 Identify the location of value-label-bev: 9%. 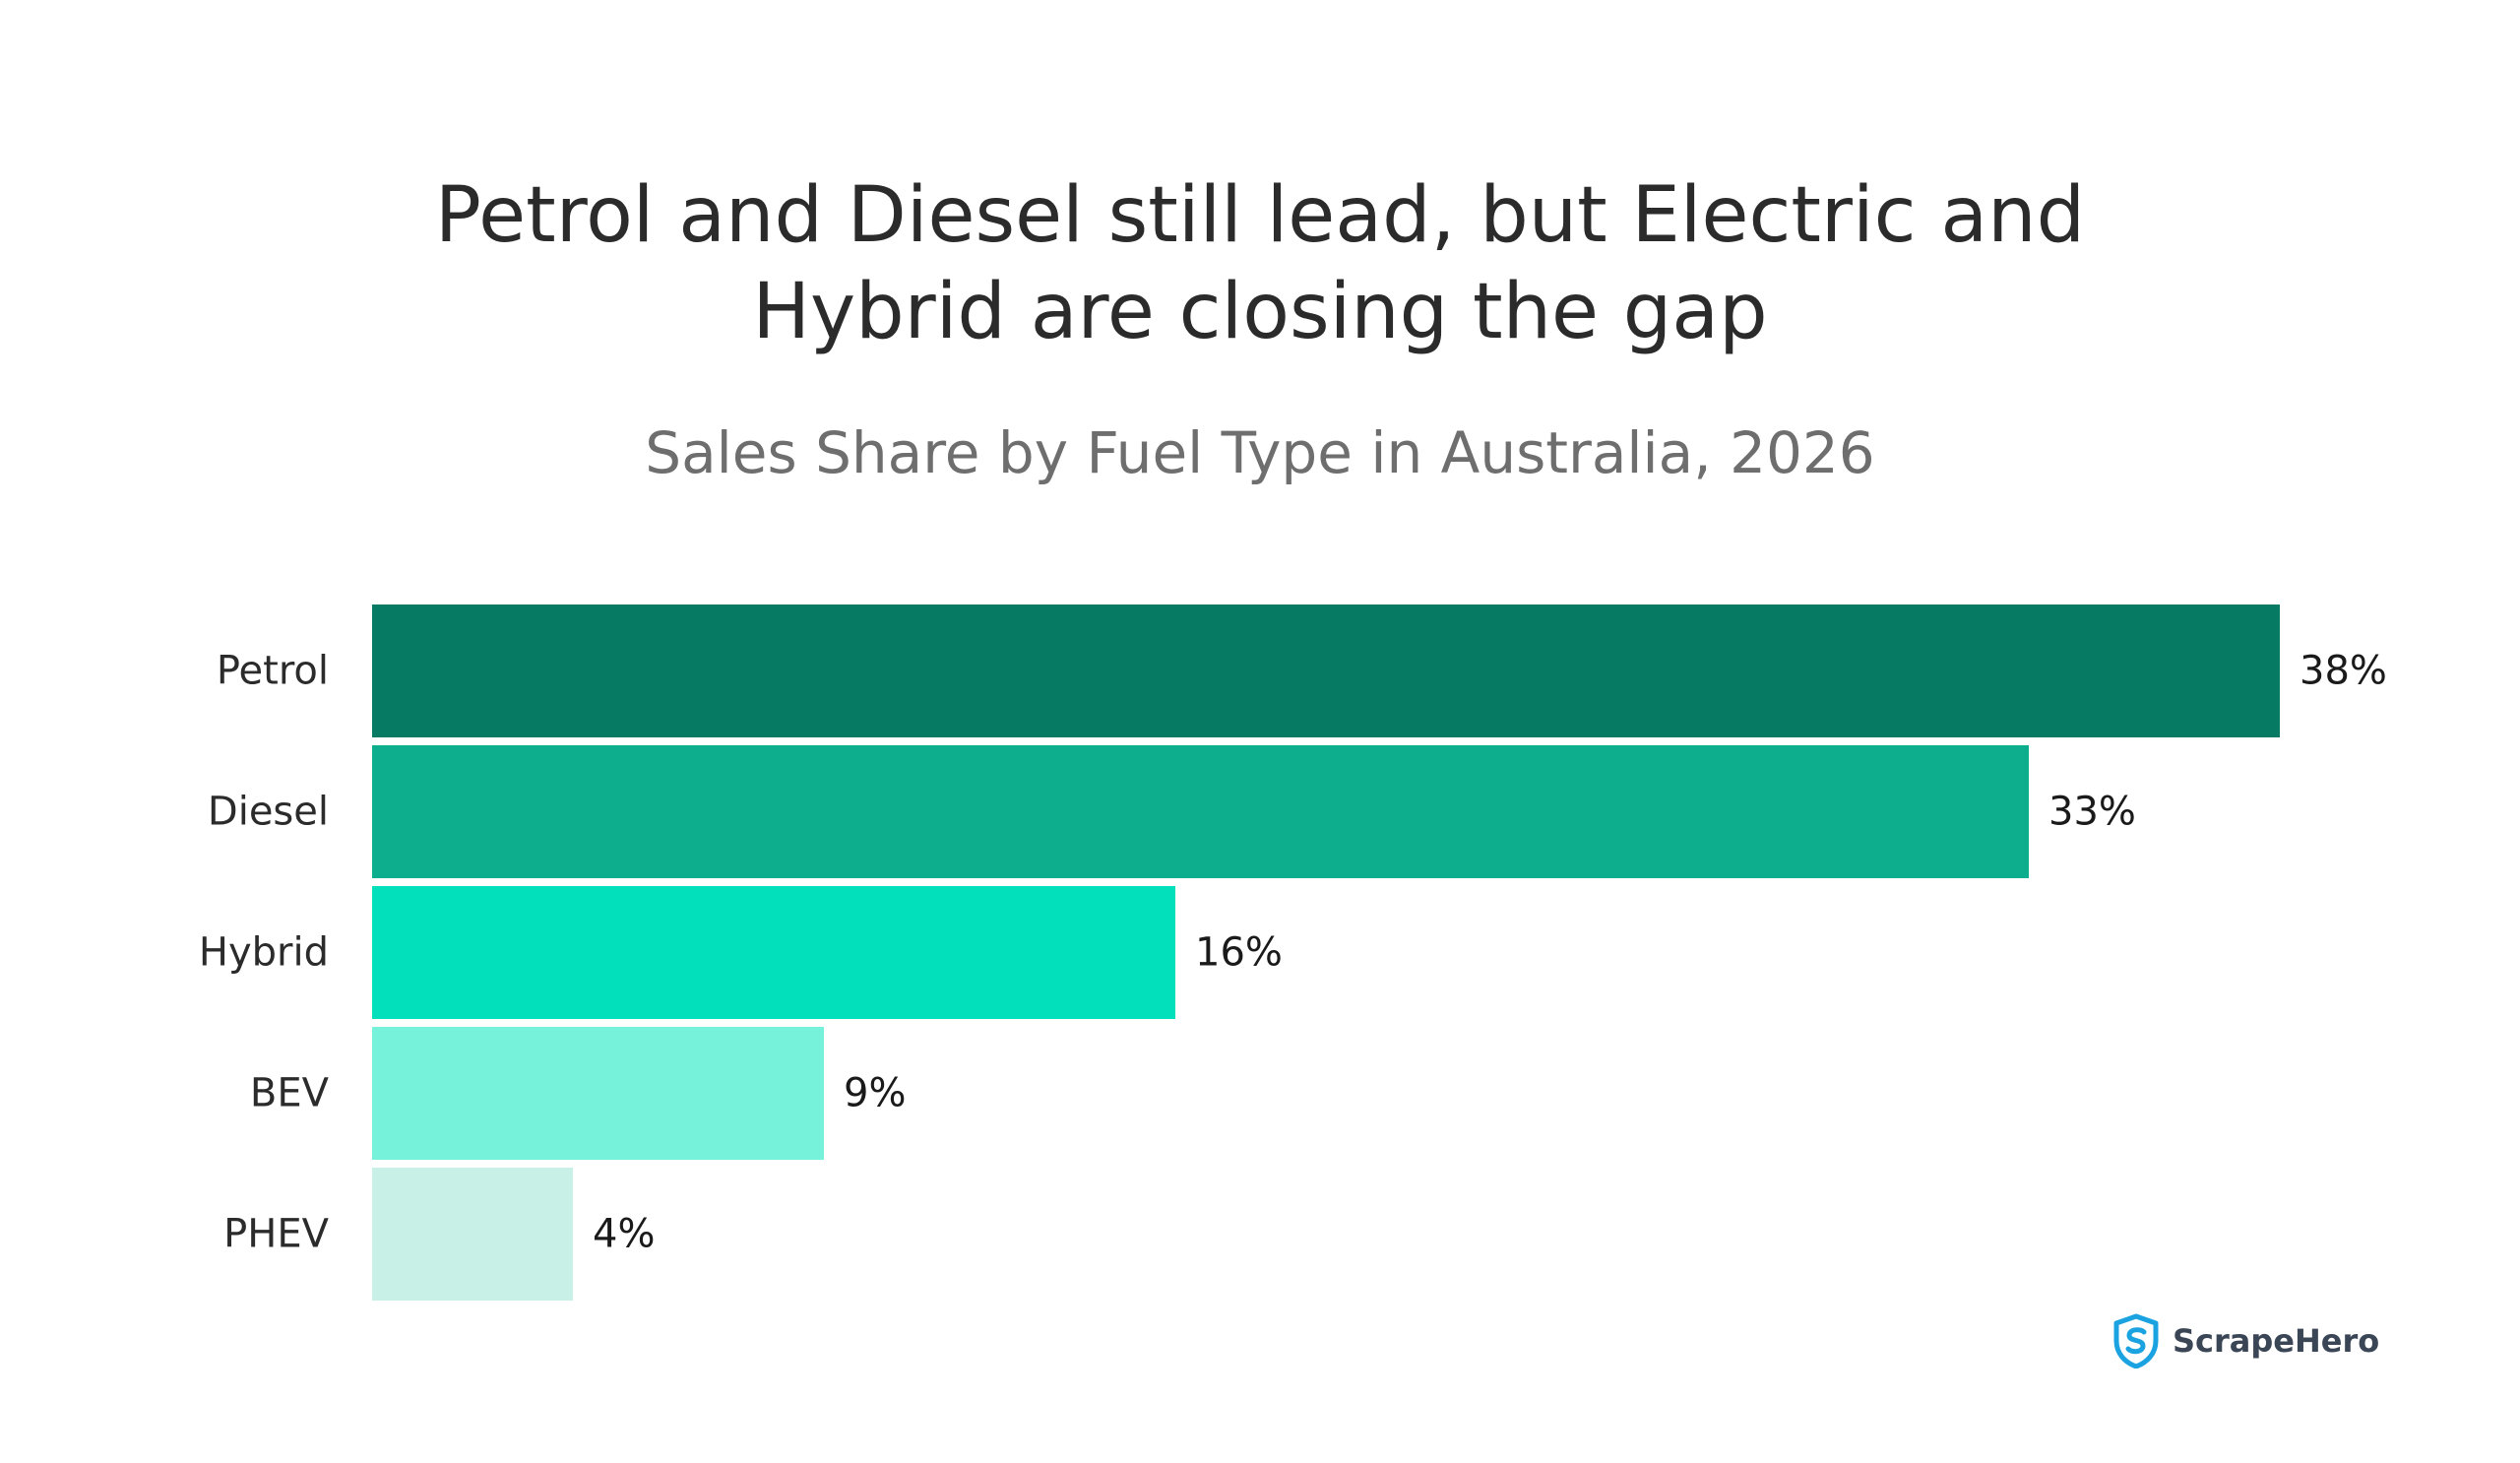
(875, 1093).